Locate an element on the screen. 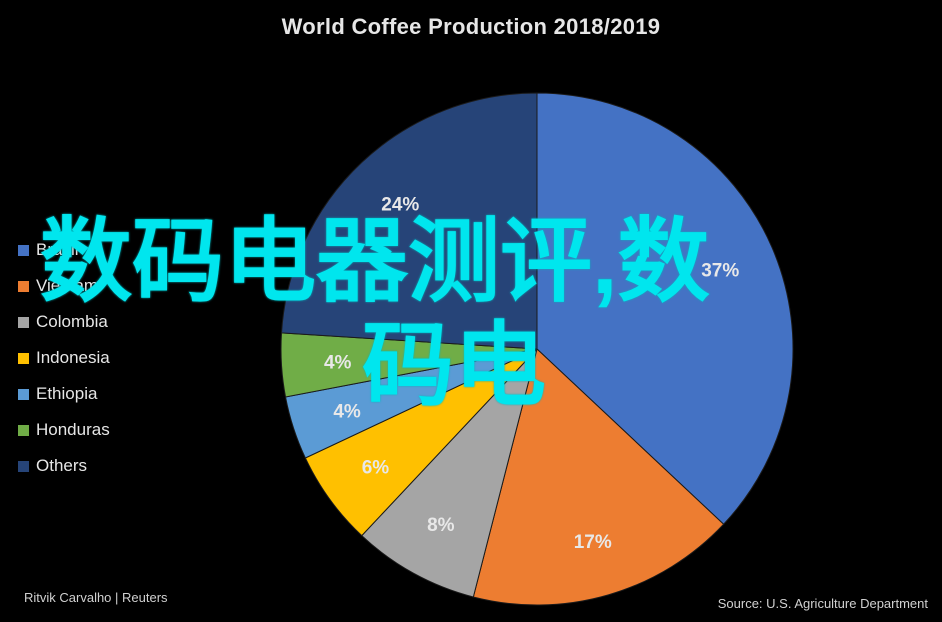 The height and width of the screenshot is (622, 942). legend-item-ethiopia: Ethiopia is located at coordinates (64, 394).